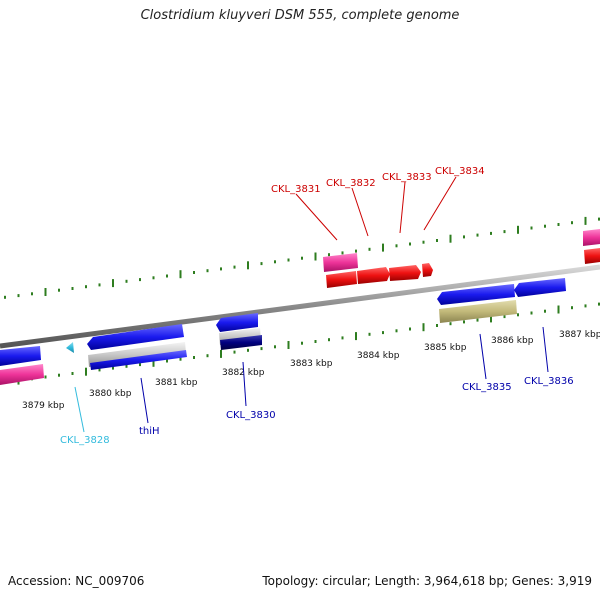 The image size is (600, 600). What do you see at coordinates (135, 337) in the screenshot?
I see `gene-thih` at bounding box center [135, 337].